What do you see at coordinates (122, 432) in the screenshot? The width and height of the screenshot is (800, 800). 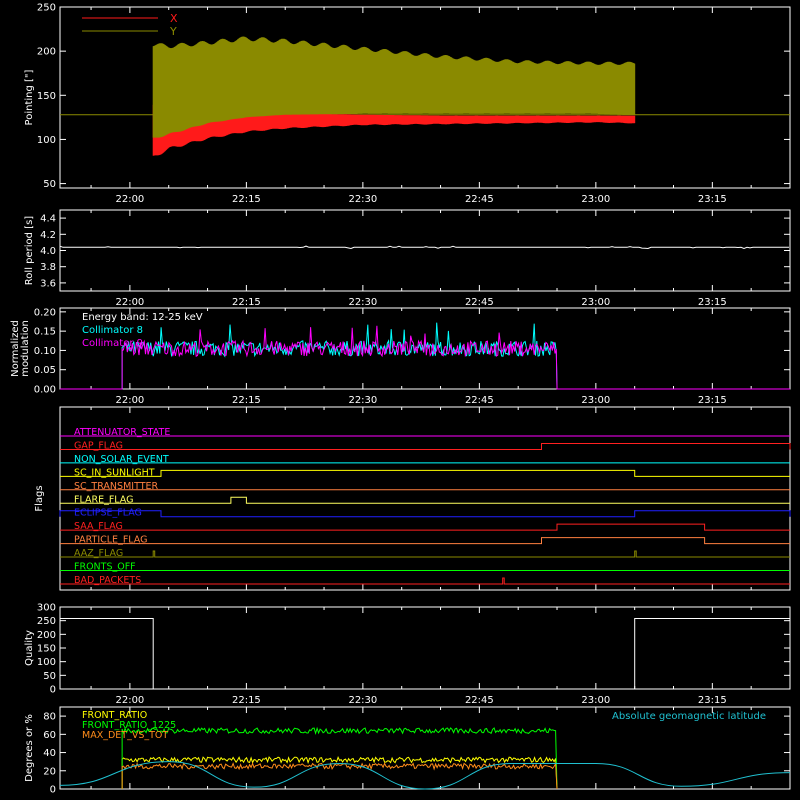 I see `flag-label-attenuator_state: ATTENUATOR_STATE` at bounding box center [122, 432].